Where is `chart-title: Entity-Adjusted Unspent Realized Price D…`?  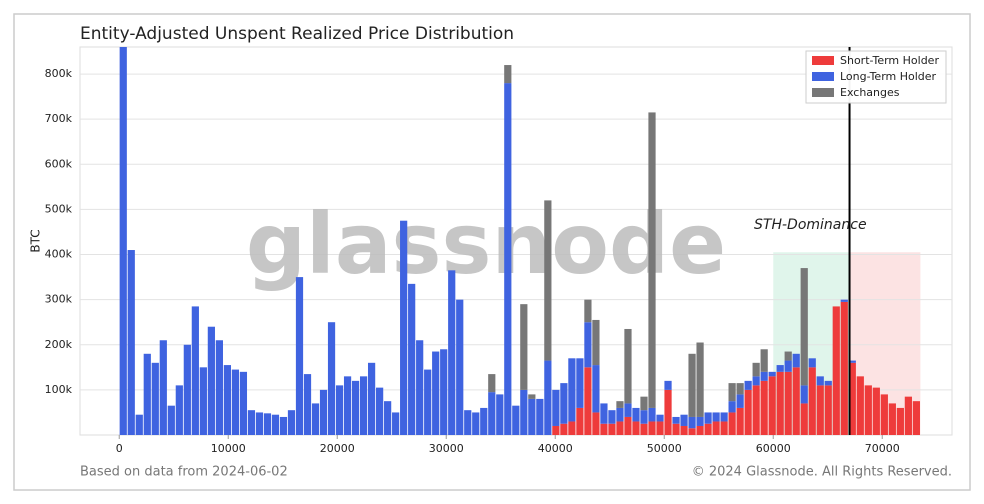 chart-title: Entity-Adjusted Unspent Realized Price D… is located at coordinates (297, 34).